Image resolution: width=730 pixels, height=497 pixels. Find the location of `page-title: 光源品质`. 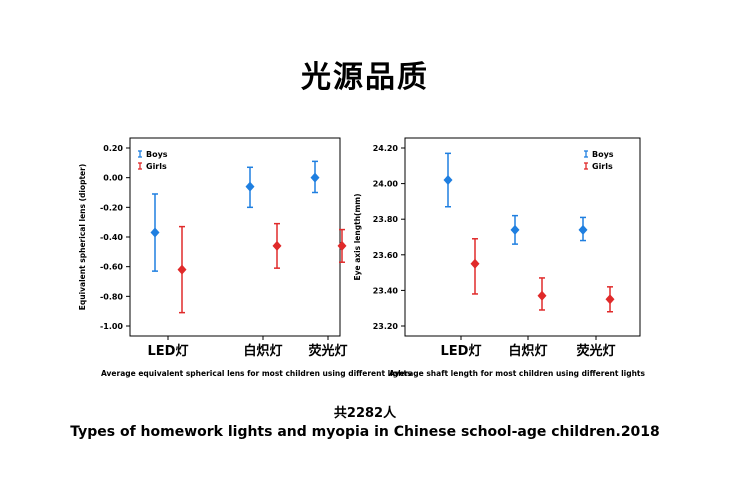

page-title: 光源品质 is located at coordinates (365, 77).